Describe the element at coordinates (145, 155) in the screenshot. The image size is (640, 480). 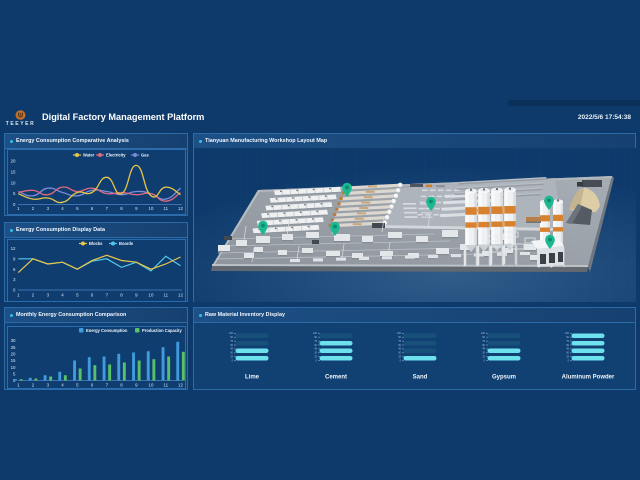
I see `svg-text: Gas` at that location.